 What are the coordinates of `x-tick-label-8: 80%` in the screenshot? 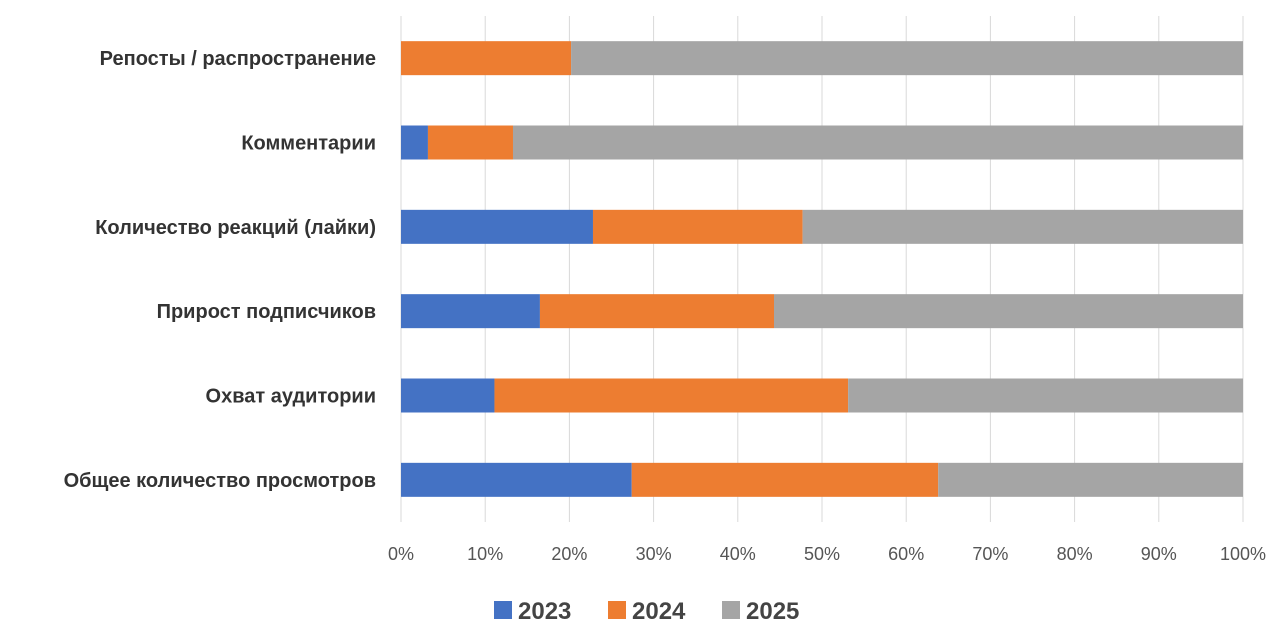 It's located at (1075, 554).